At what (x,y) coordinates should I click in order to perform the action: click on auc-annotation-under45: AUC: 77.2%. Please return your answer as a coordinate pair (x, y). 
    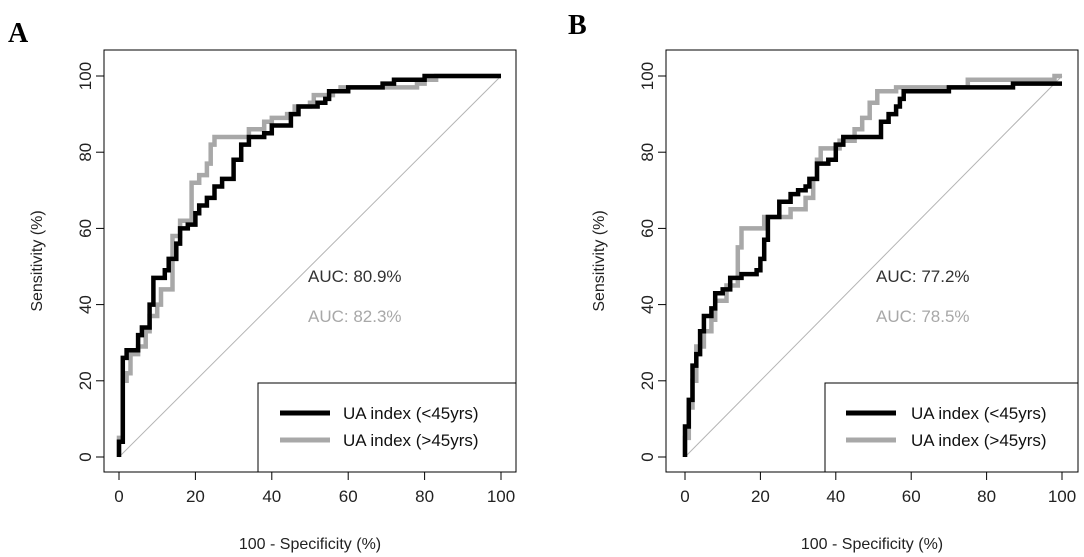
    Looking at the image, I should click on (923, 276).